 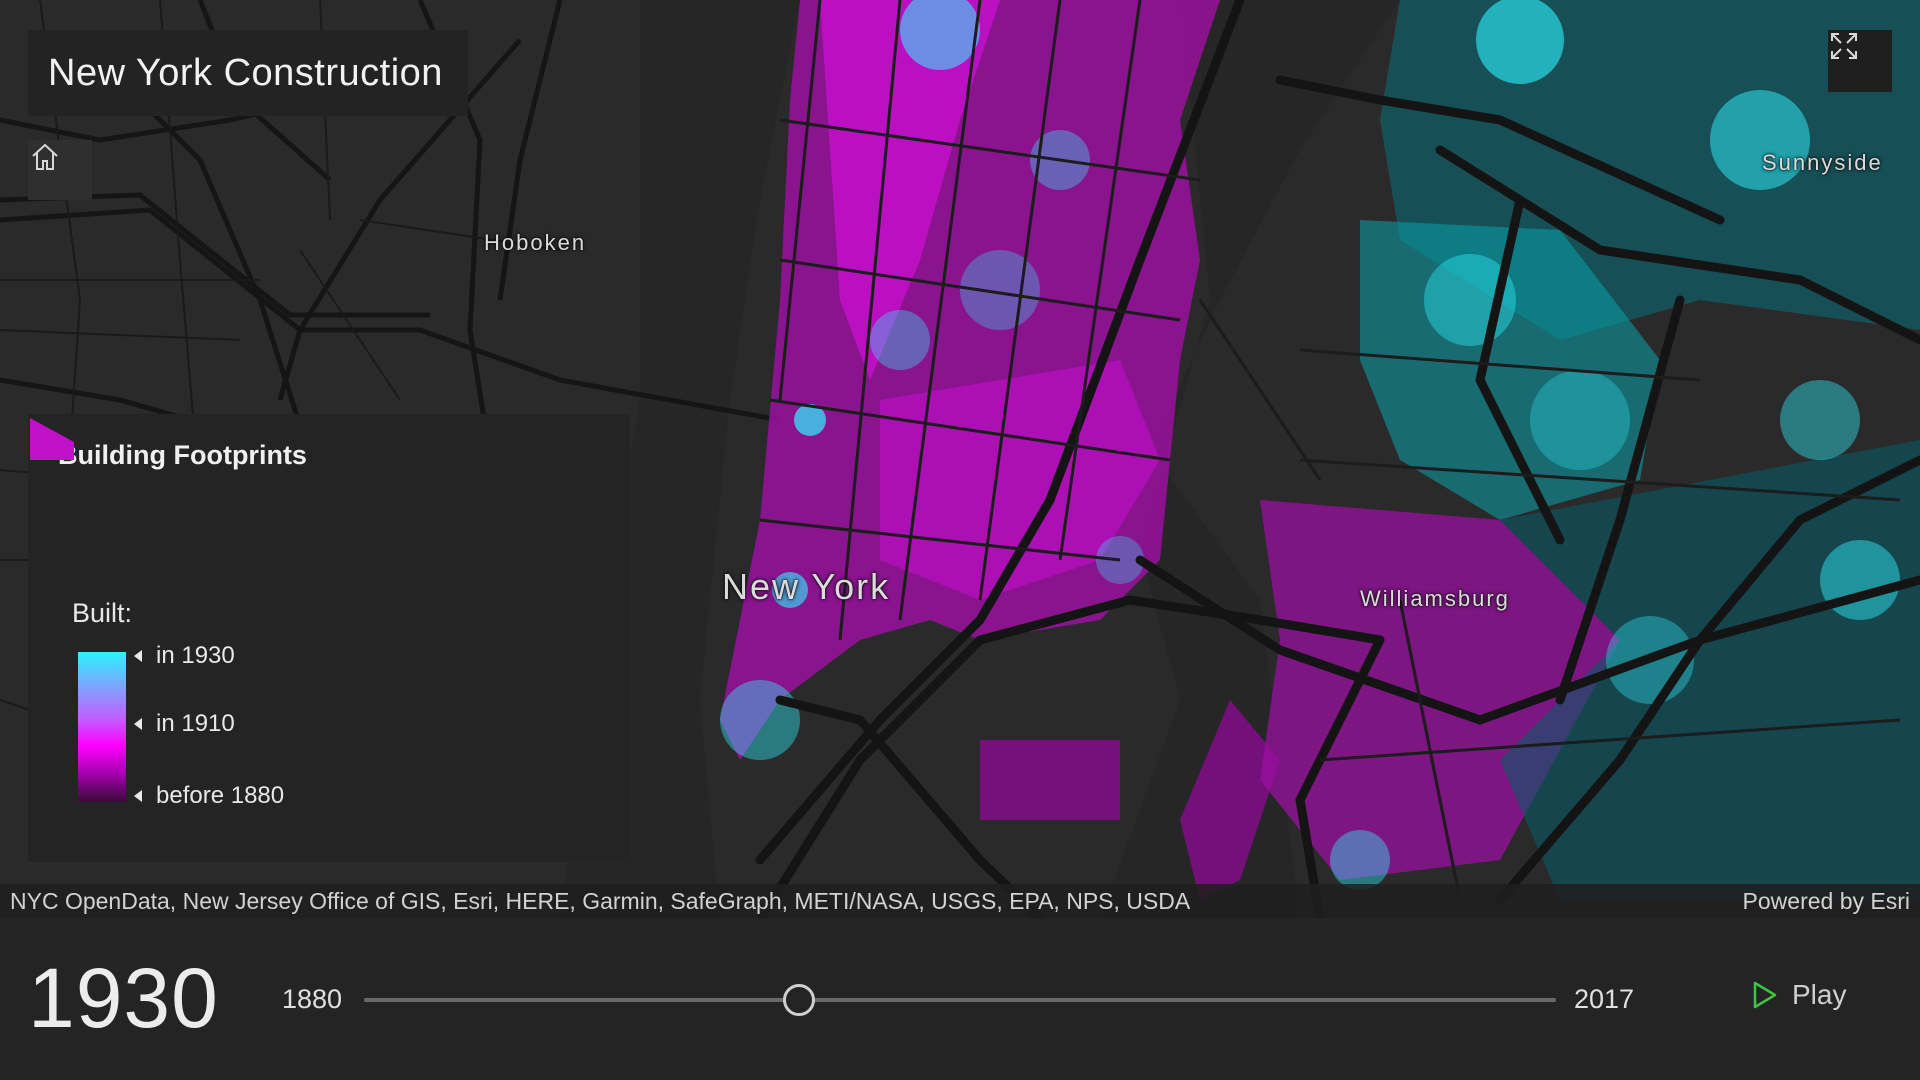 I want to click on legend-stop-label: before 1880, so click(x=220, y=795).